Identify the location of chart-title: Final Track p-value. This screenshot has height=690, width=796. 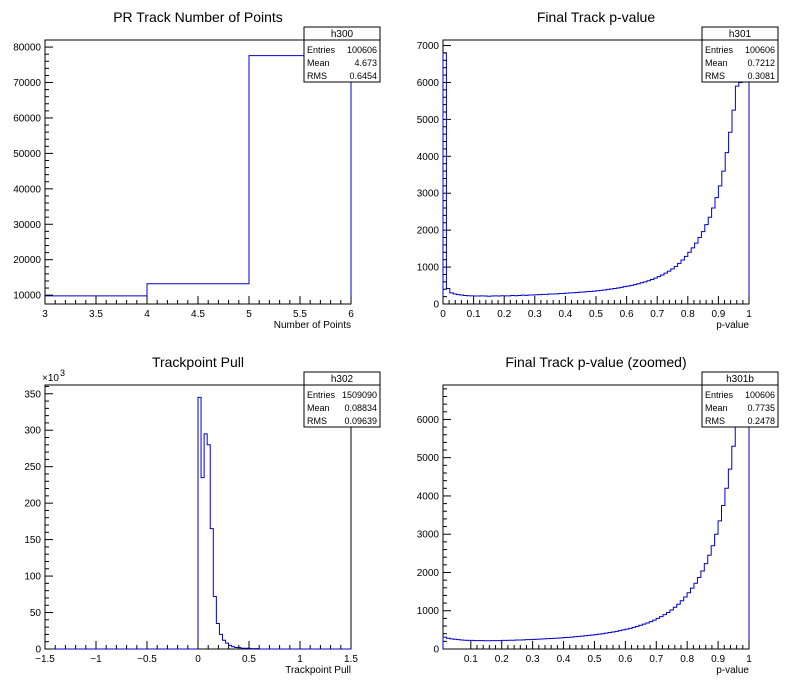
(596, 17).